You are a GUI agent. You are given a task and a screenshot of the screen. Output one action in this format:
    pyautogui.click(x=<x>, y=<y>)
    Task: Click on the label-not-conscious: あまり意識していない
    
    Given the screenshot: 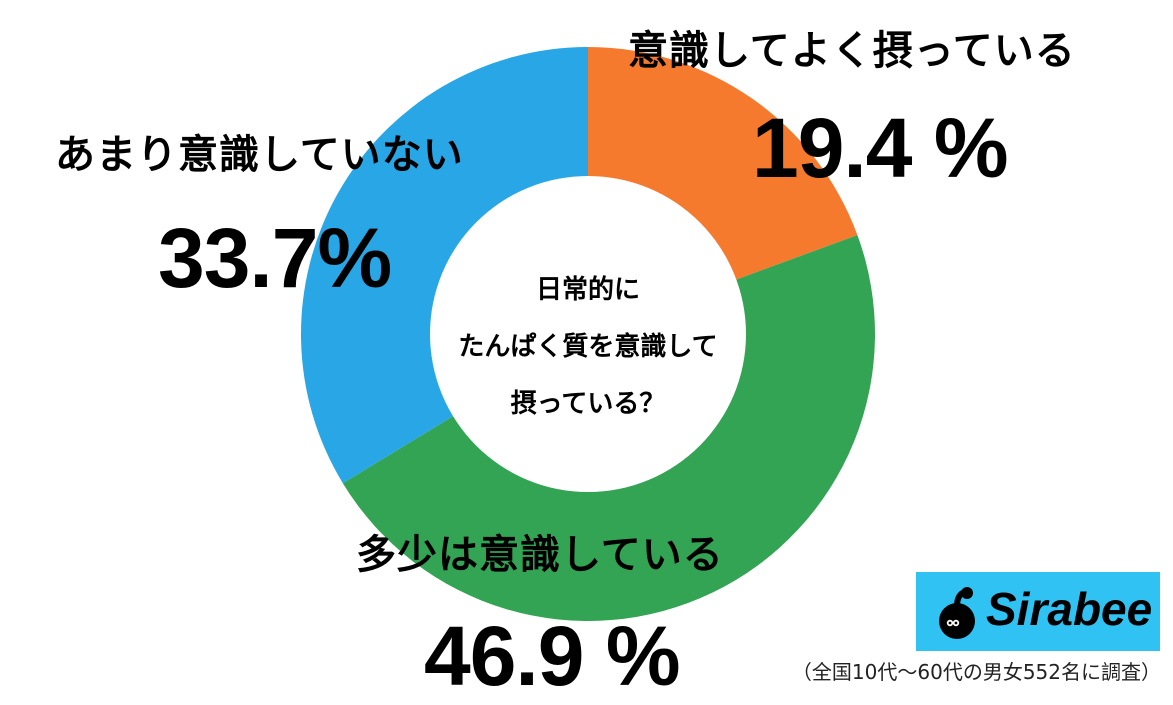 What is the action you would take?
    pyautogui.click(x=259, y=155)
    